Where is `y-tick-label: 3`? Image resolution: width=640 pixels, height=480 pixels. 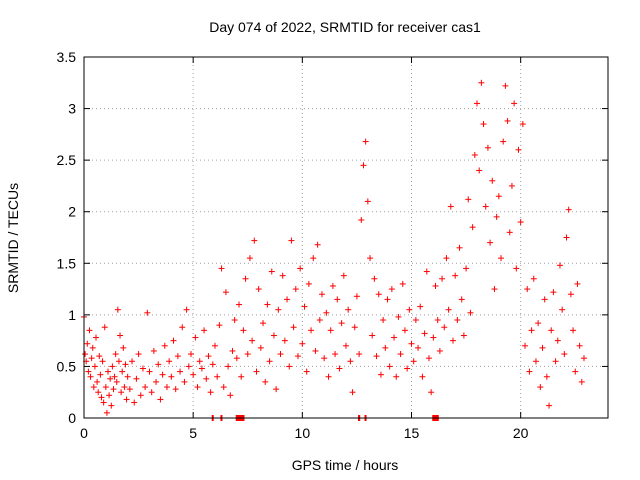 y-tick-label: 3 is located at coordinates (72, 109).